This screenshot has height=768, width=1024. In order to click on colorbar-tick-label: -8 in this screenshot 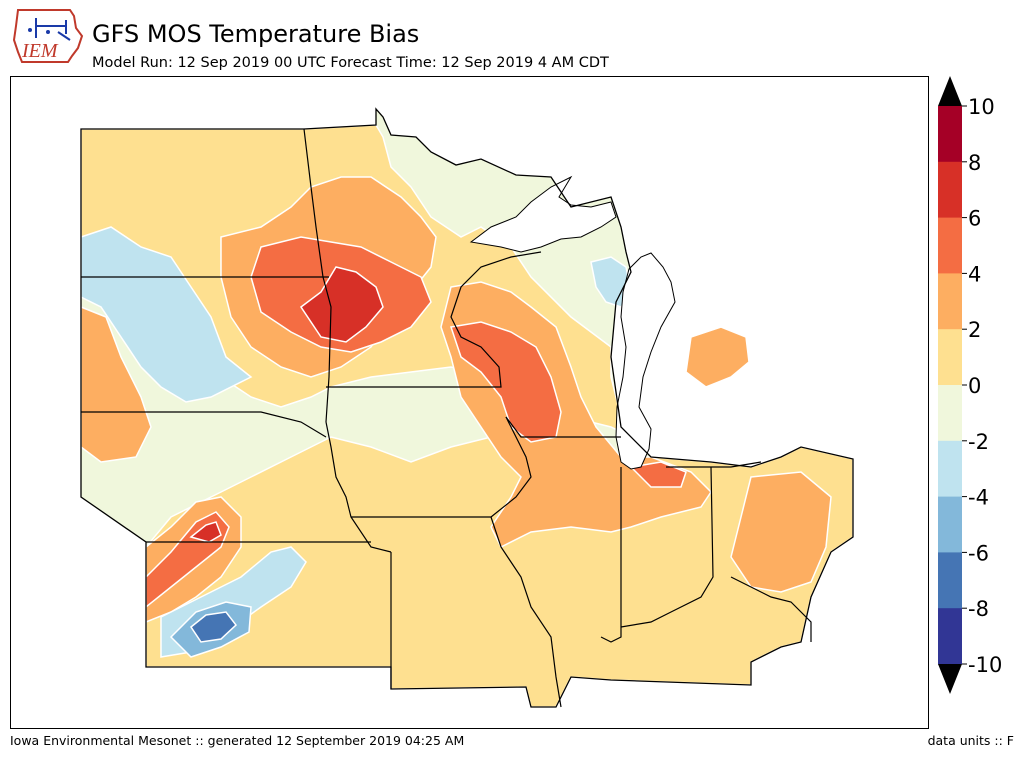, I will do `click(978, 609)`.